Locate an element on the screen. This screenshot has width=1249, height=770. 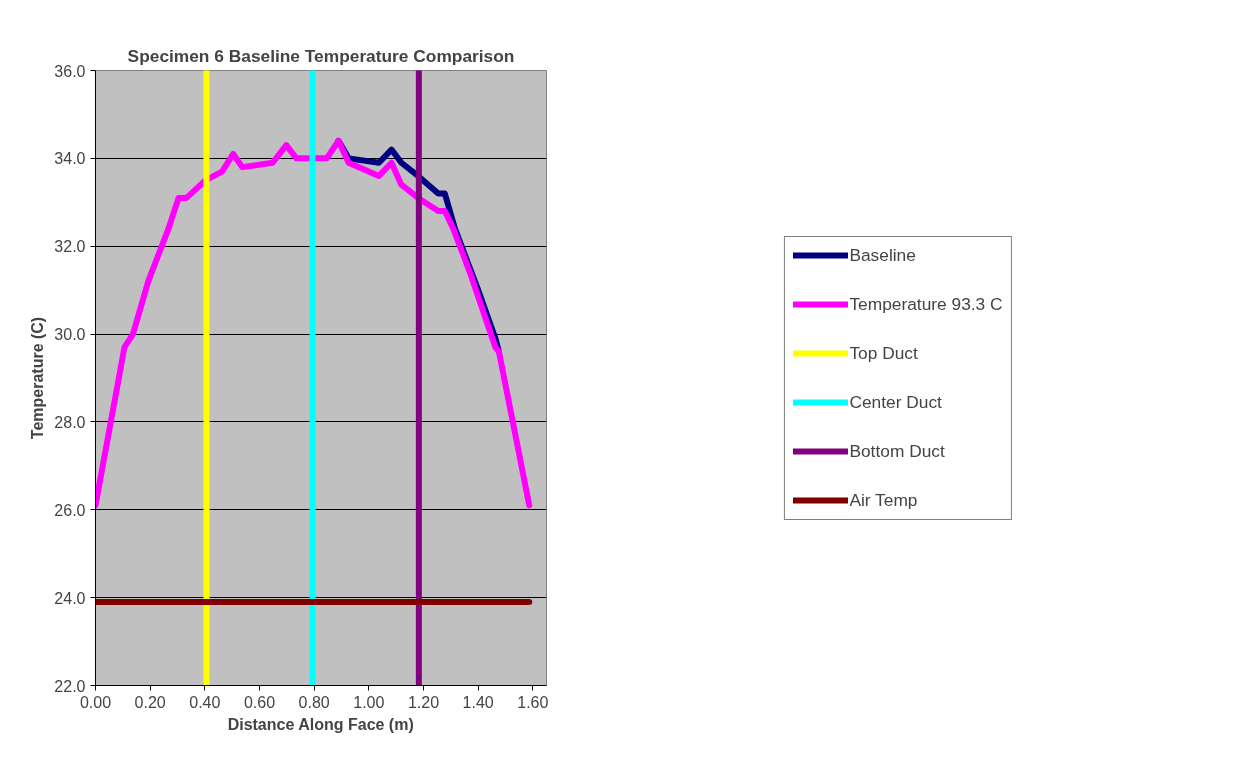
x-tick-label: 0.40 is located at coordinates (205, 702).